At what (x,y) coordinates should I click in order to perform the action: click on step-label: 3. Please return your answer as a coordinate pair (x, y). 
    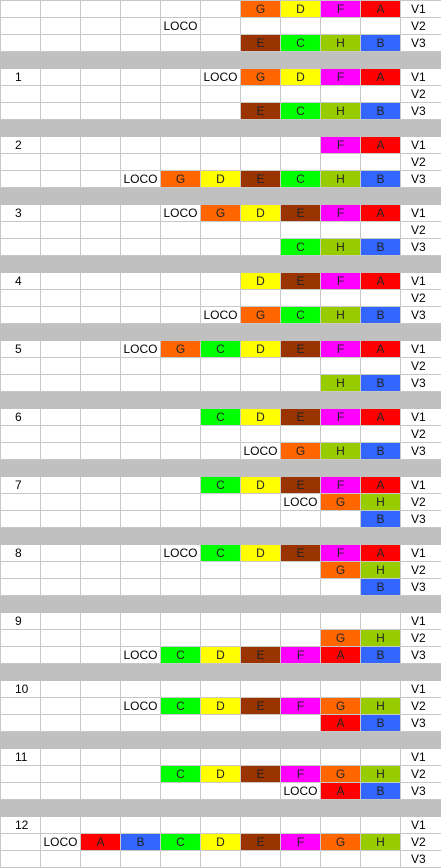
    Looking at the image, I should click on (20, 213).